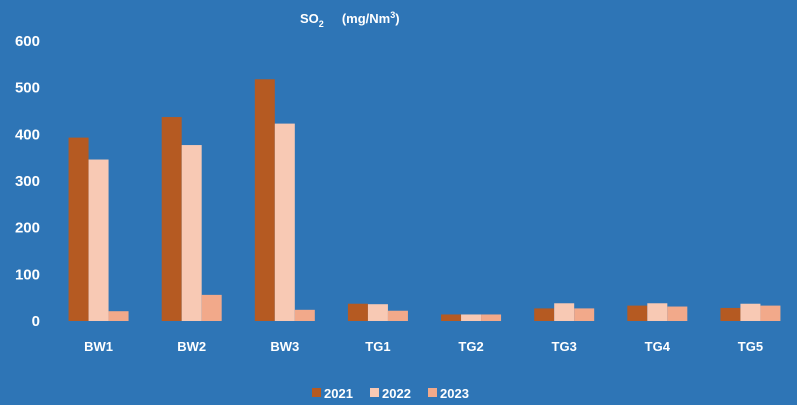  Describe the element at coordinates (564, 312) in the screenshot. I see `bar-tg3-2022` at that location.